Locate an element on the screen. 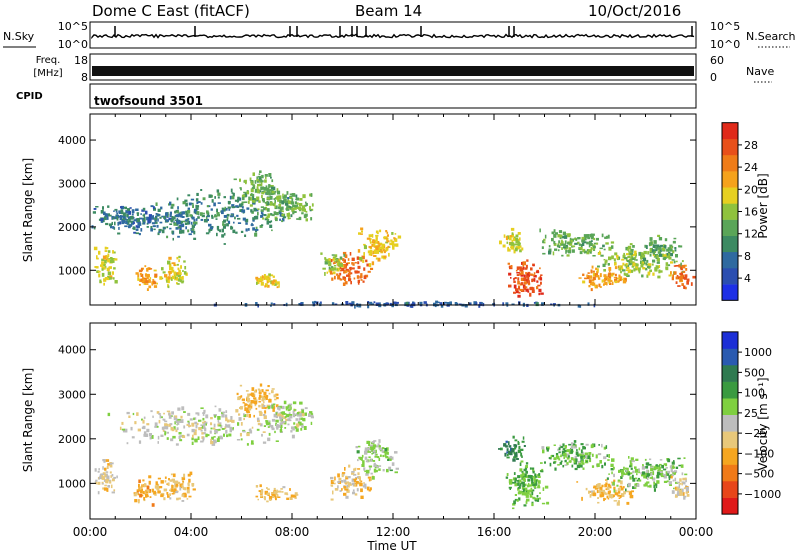  power-colorbar-tick-label-2: 20 is located at coordinates (751, 189).